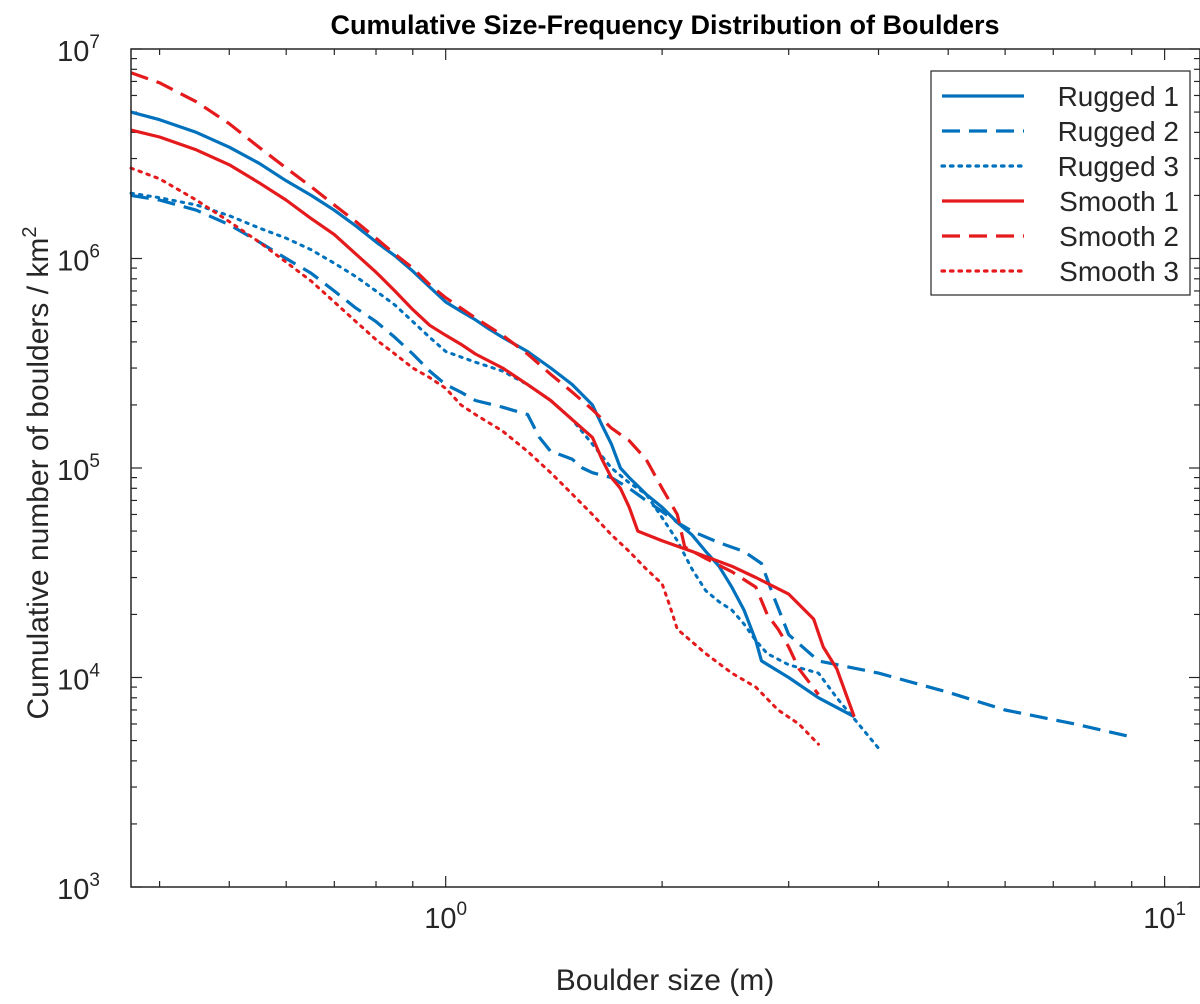 This screenshot has height=1004, width=1200. I want to click on legend-box, so click(1060, 183).